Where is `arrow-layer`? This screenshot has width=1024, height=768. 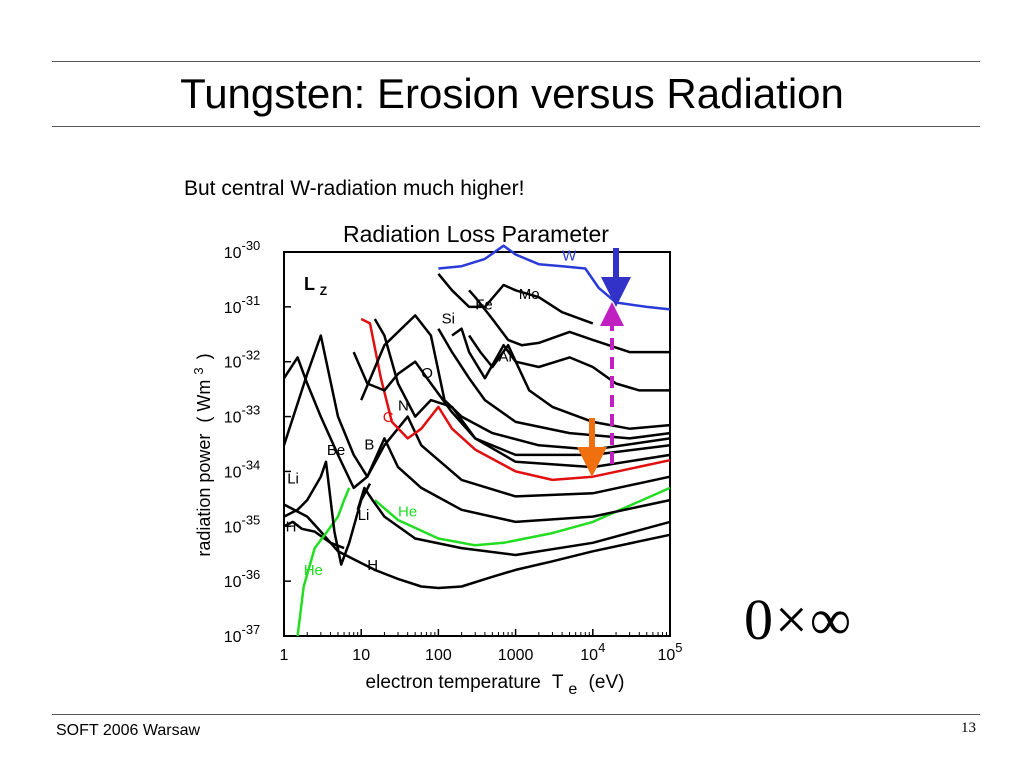 arrow-layer is located at coordinates (604, 362).